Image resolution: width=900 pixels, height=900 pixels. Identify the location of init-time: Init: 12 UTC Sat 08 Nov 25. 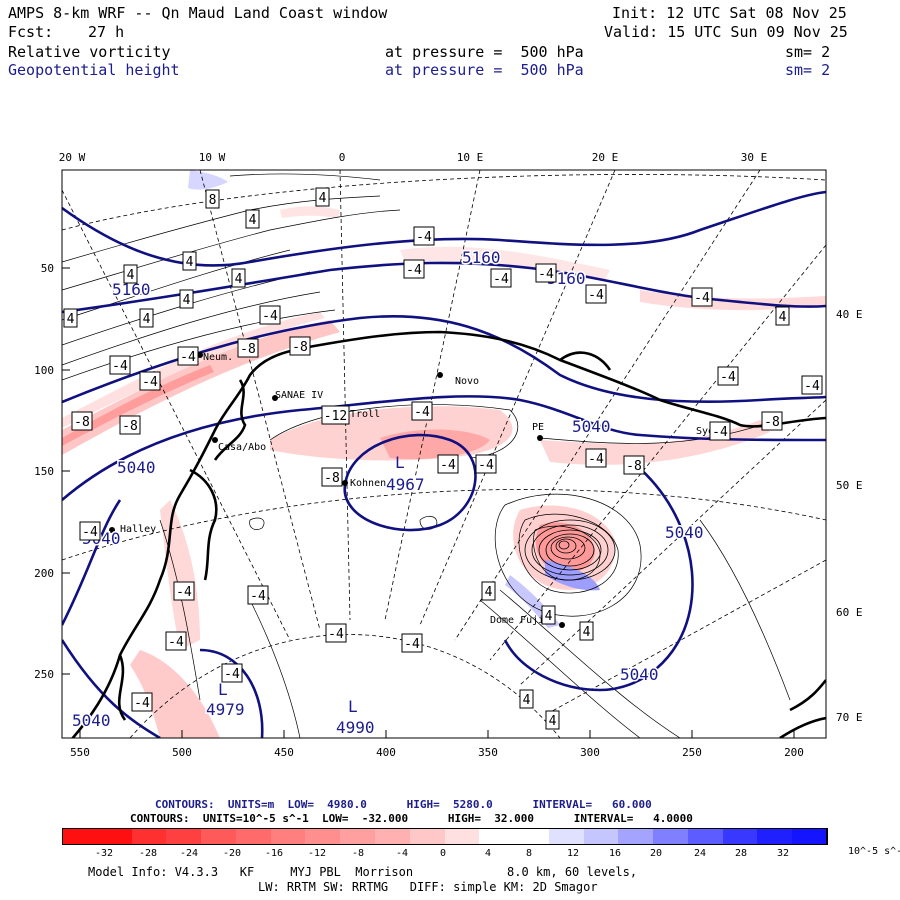
(729, 13).